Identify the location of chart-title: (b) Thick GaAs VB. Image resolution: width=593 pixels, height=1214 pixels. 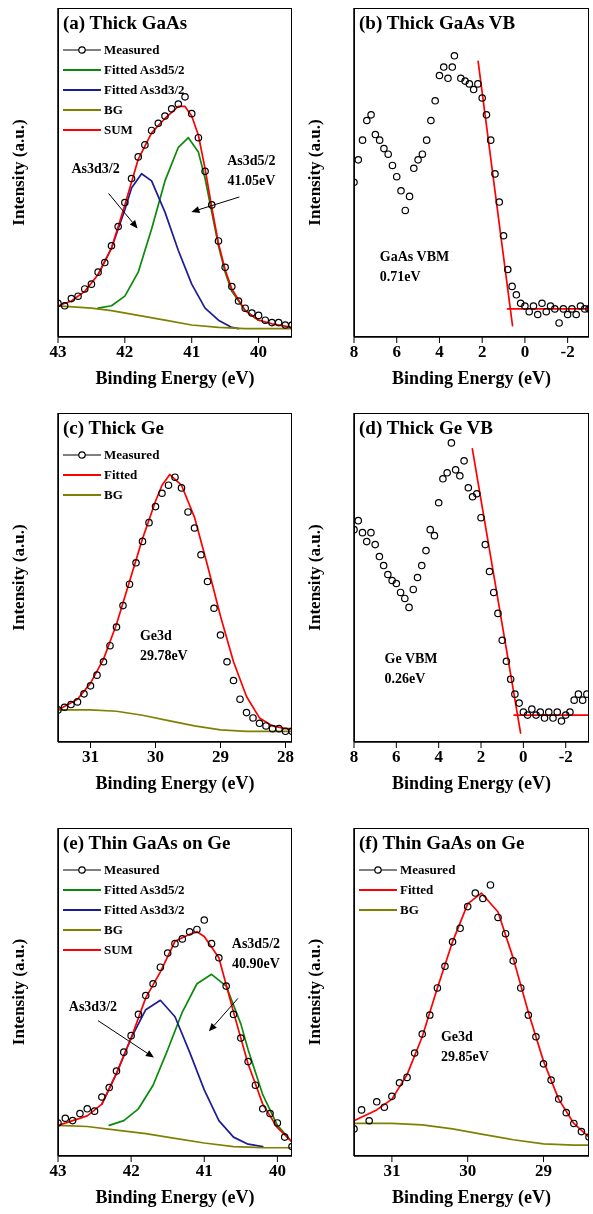
(437, 23).